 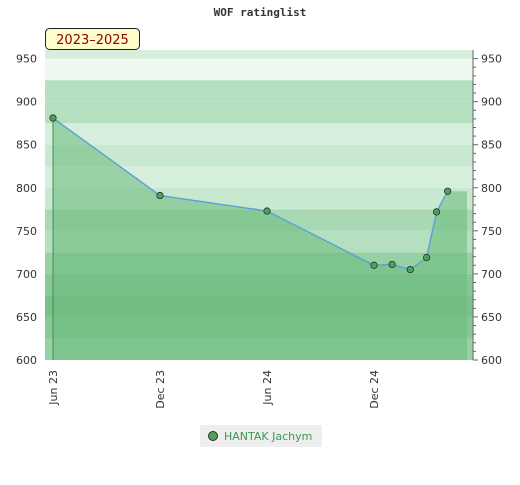 What do you see at coordinates (267, 388) in the screenshot?
I see `x-tick-label: Jun 24` at bounding box center [267, 388].